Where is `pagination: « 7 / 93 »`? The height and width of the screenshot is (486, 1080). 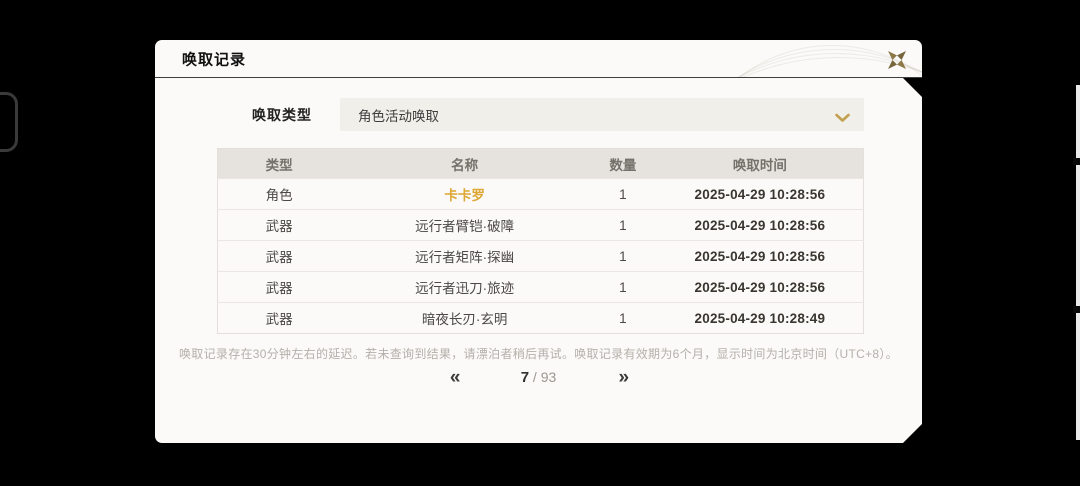 pagination: « 7 / 93 » is located at coordinates (538, 377).